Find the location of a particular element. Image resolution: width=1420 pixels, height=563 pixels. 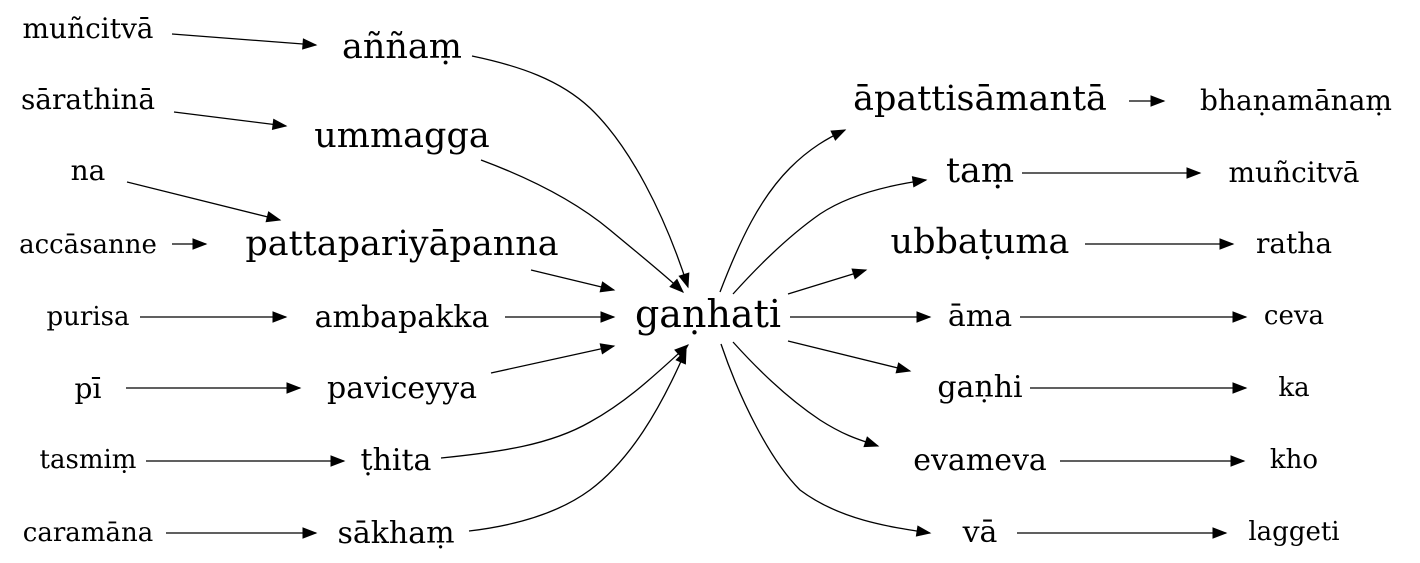

node-left-outer: sārathinā is located at coordinates (88, 99).